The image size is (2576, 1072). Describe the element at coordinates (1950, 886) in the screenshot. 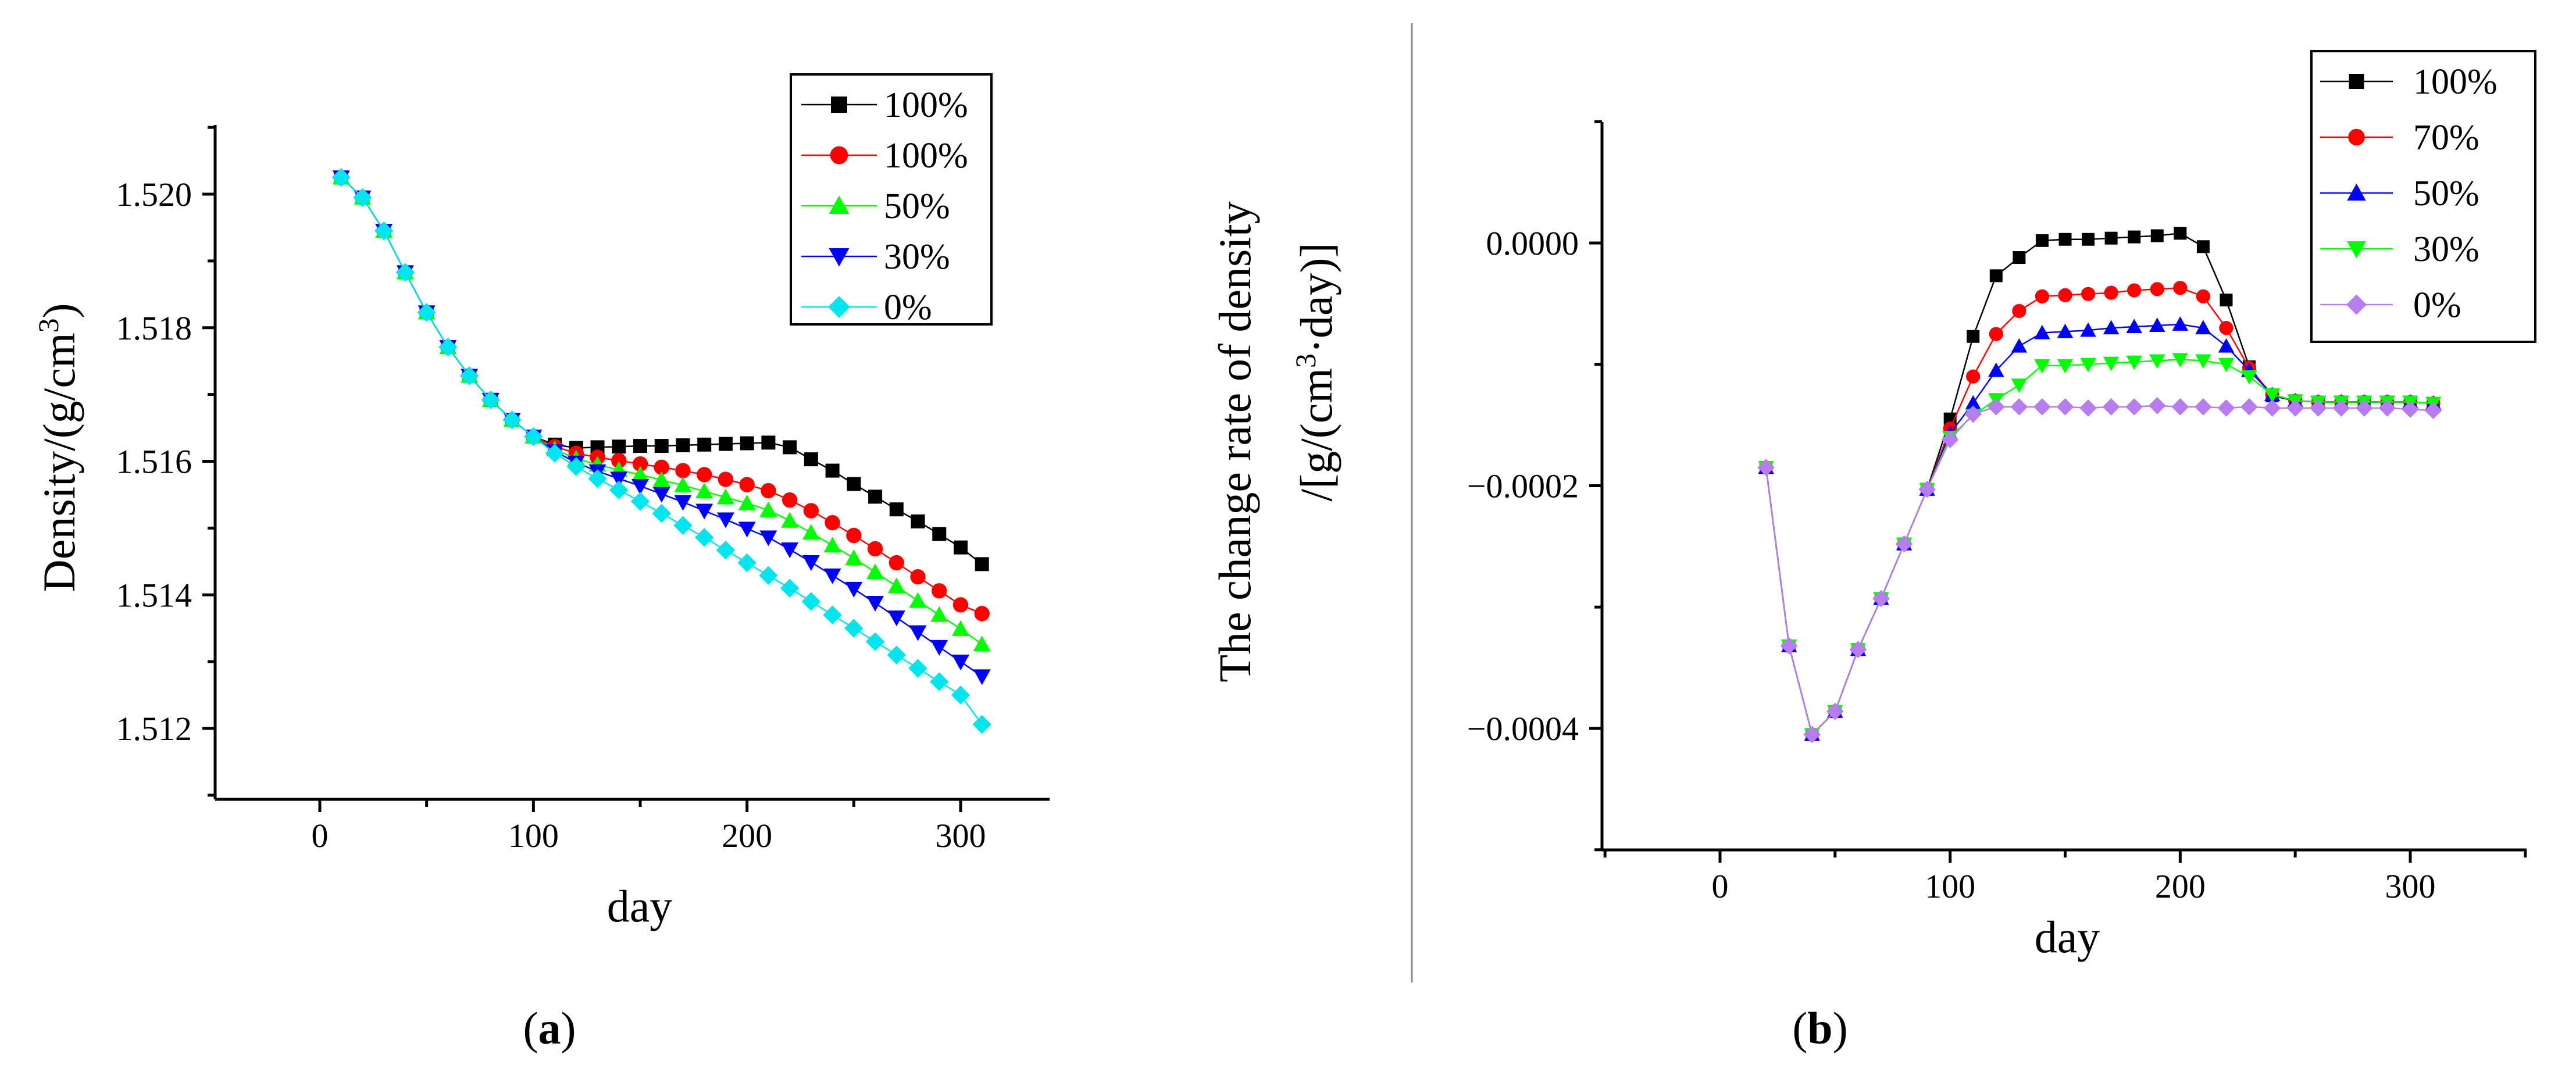

I see `panel-b-x-tick-label: 100` at that location.